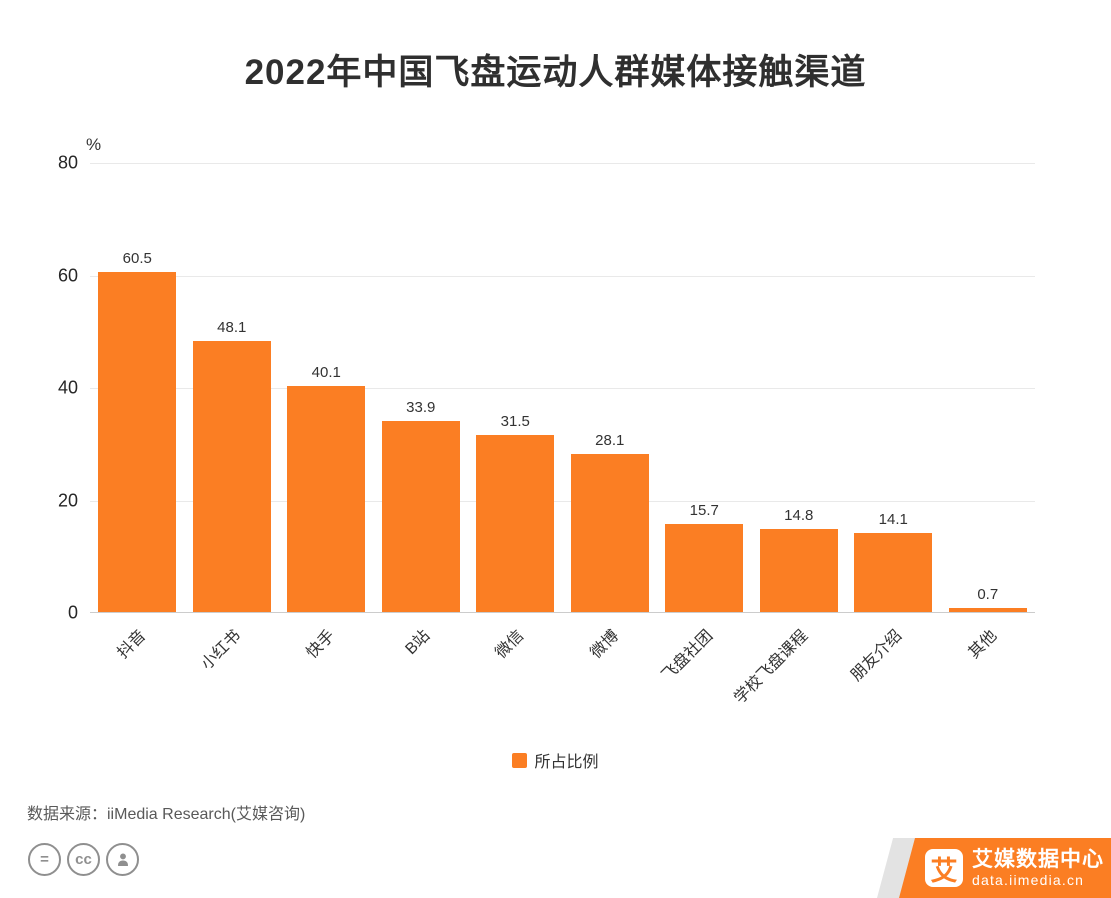  Describe the element at coordinates (166, 814) in the screenshot. I see `data-source-text: 数据来源：iiMedia Research(艾媒咨询)` at that location.